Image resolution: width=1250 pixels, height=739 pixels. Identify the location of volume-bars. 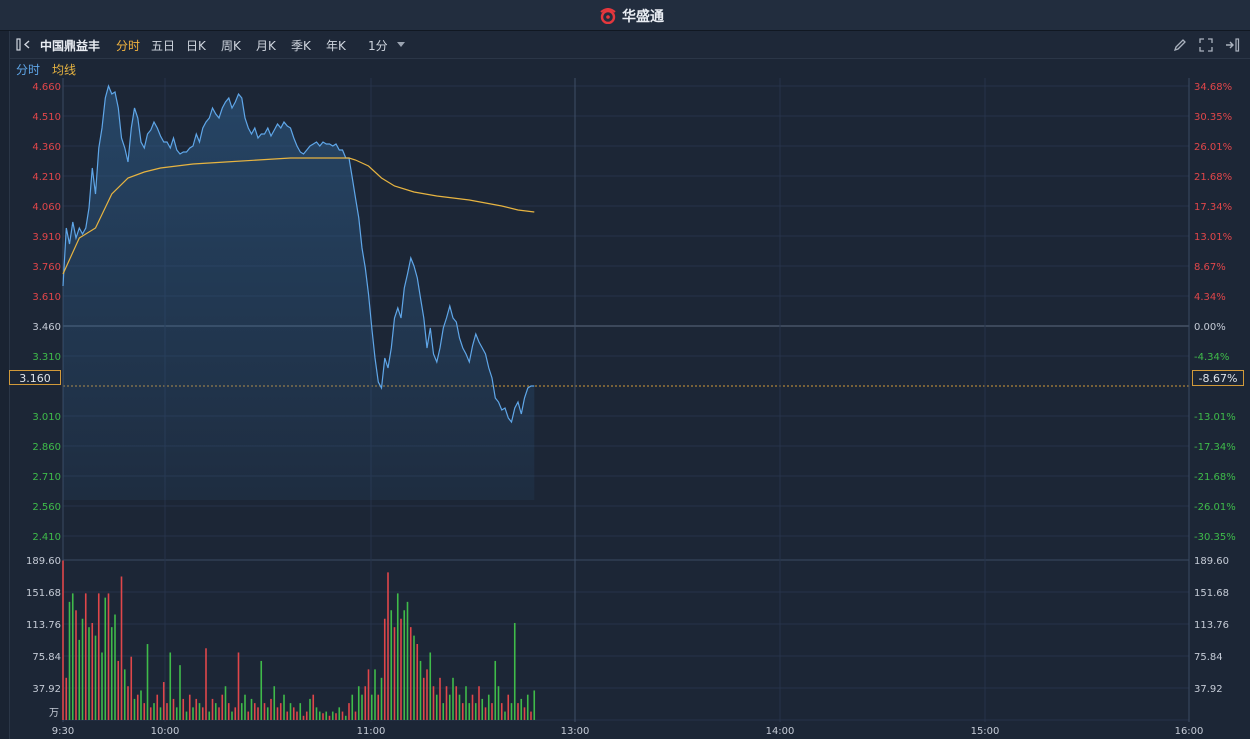
(299, 640).